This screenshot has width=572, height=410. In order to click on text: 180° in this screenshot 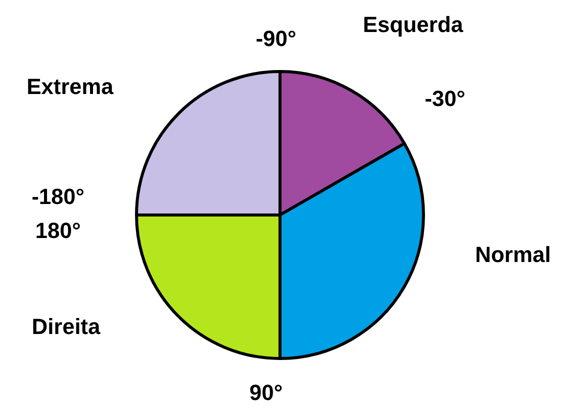, I will do `click(58, 231)`.